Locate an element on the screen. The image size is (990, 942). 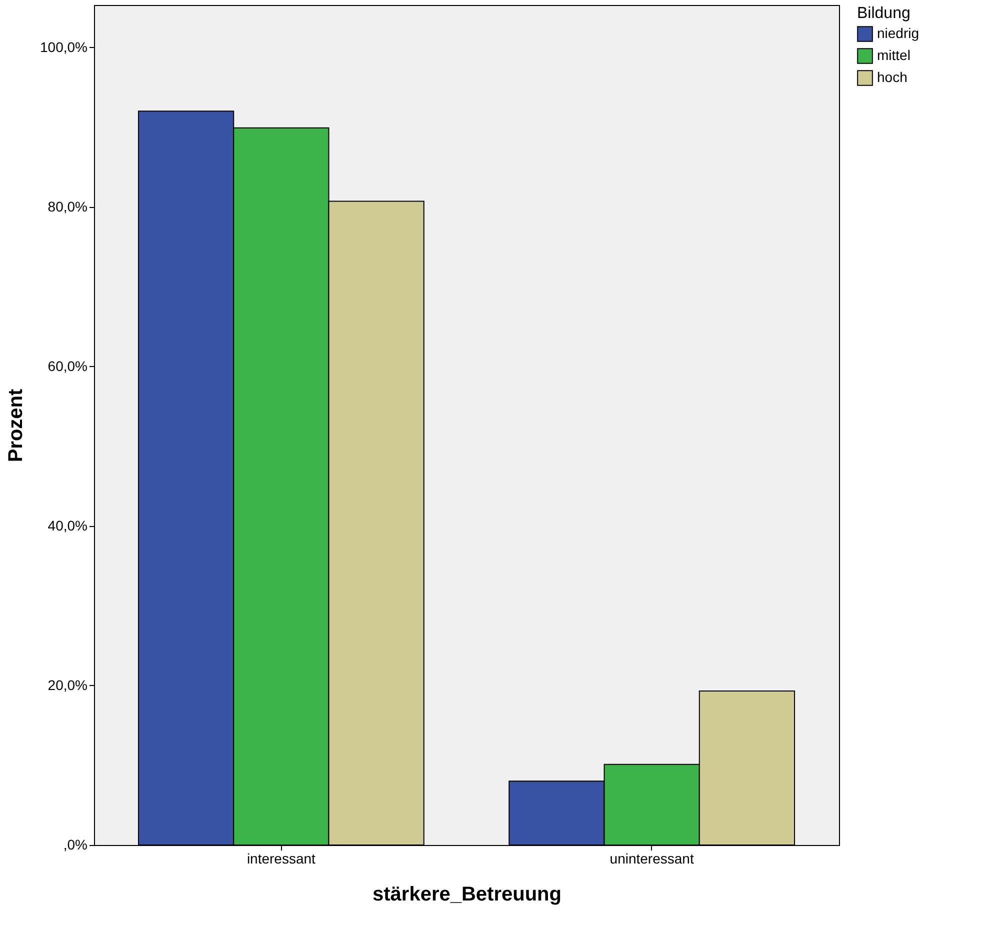
x-tick-label: uninteressant is located at coordinates (652, 858).